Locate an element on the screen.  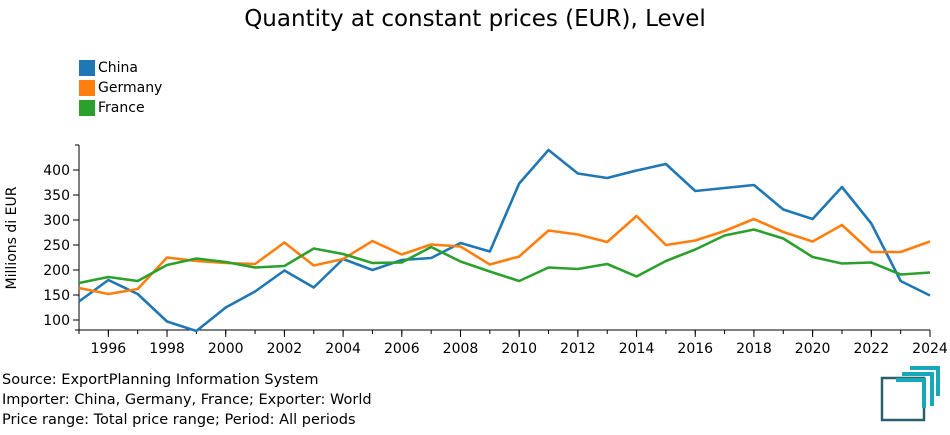
exportplanning-logo-icon is located at coordinates (910, 394).